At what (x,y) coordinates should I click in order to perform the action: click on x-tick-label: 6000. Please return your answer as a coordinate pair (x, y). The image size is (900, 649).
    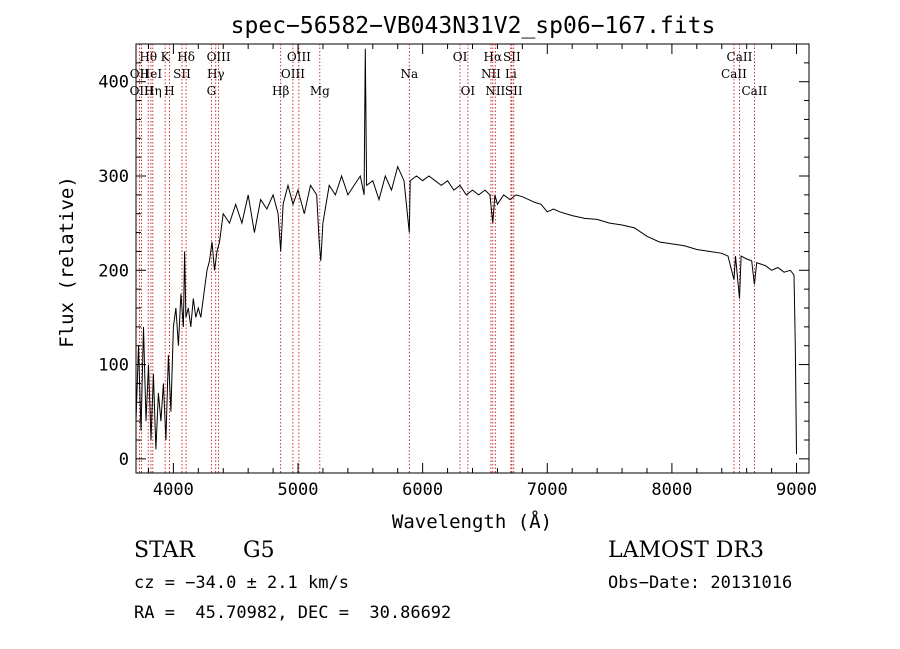
    Looking at the image, I should click on (422, 490).